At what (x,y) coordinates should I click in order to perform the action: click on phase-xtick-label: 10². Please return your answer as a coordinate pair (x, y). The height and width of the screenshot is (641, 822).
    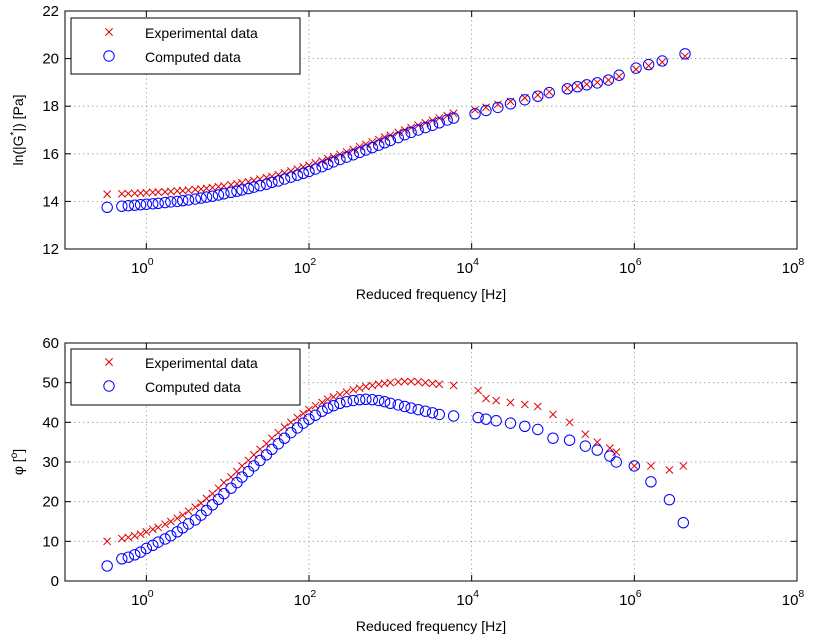
    Looking at the image, I should click on (305, 598).